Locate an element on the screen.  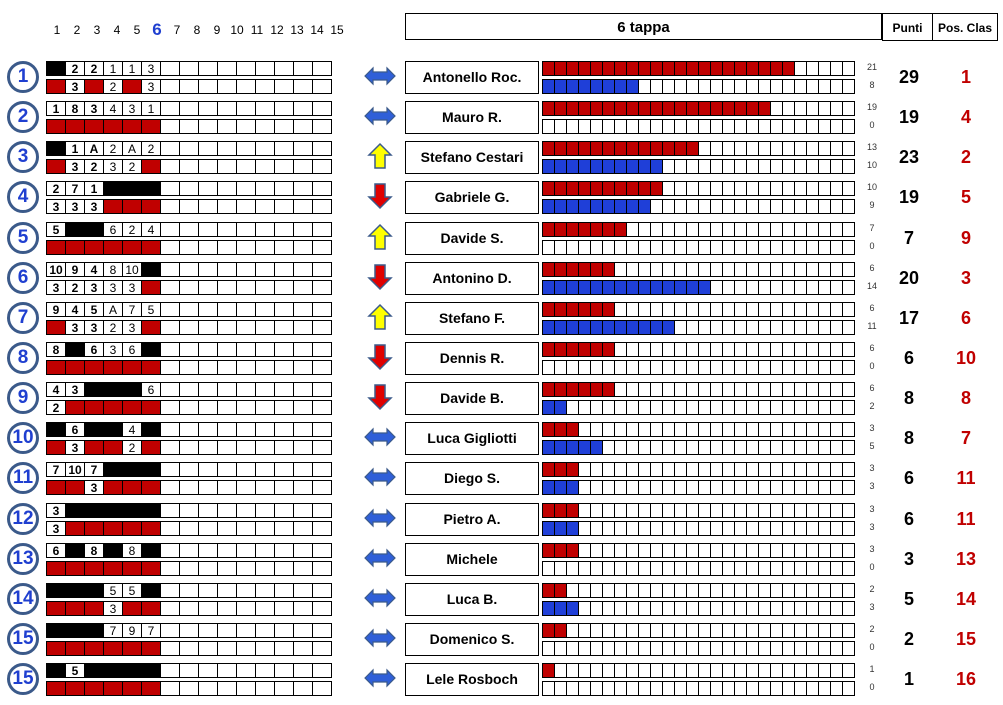
participant-row: 6 10 9 4 8 10 3 2 3 3 3 Antonino D. 6 14 20 3 is located at coordinates (501, 281).